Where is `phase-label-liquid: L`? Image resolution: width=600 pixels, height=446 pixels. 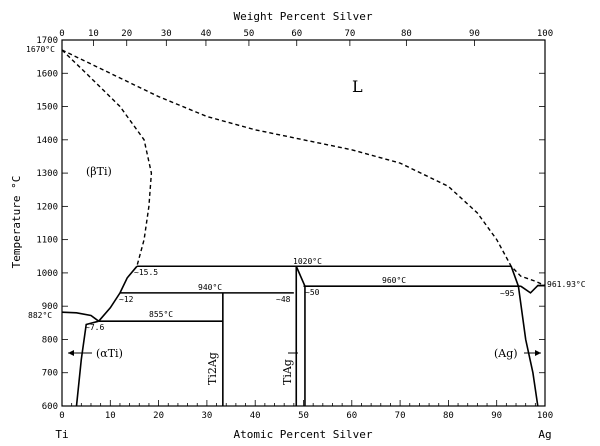
phase-label-liquid: L is located at coordinates (357, 86).